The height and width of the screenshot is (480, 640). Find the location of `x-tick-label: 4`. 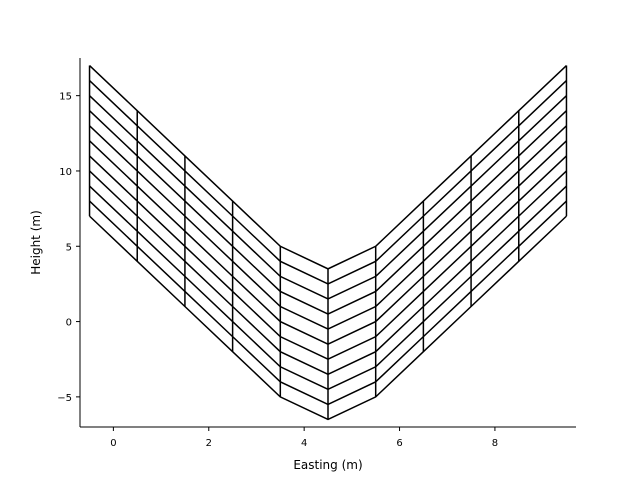

x-tick-label: 4 is located at coordinates (304, 443).